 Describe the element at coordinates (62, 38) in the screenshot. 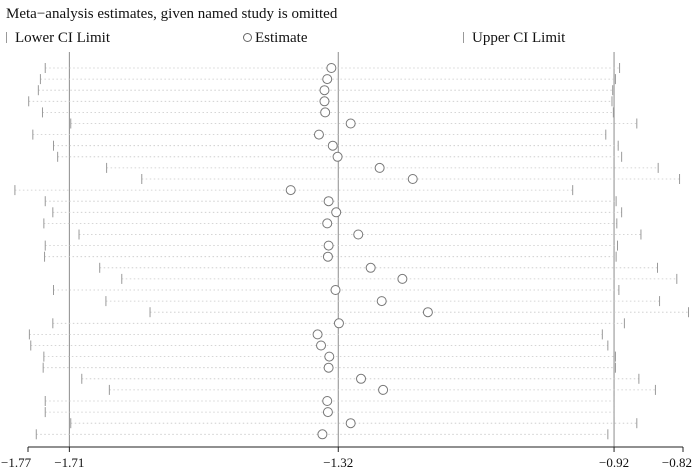

I see `legend-lower-ci-label: Lower CI Limit` at that location.